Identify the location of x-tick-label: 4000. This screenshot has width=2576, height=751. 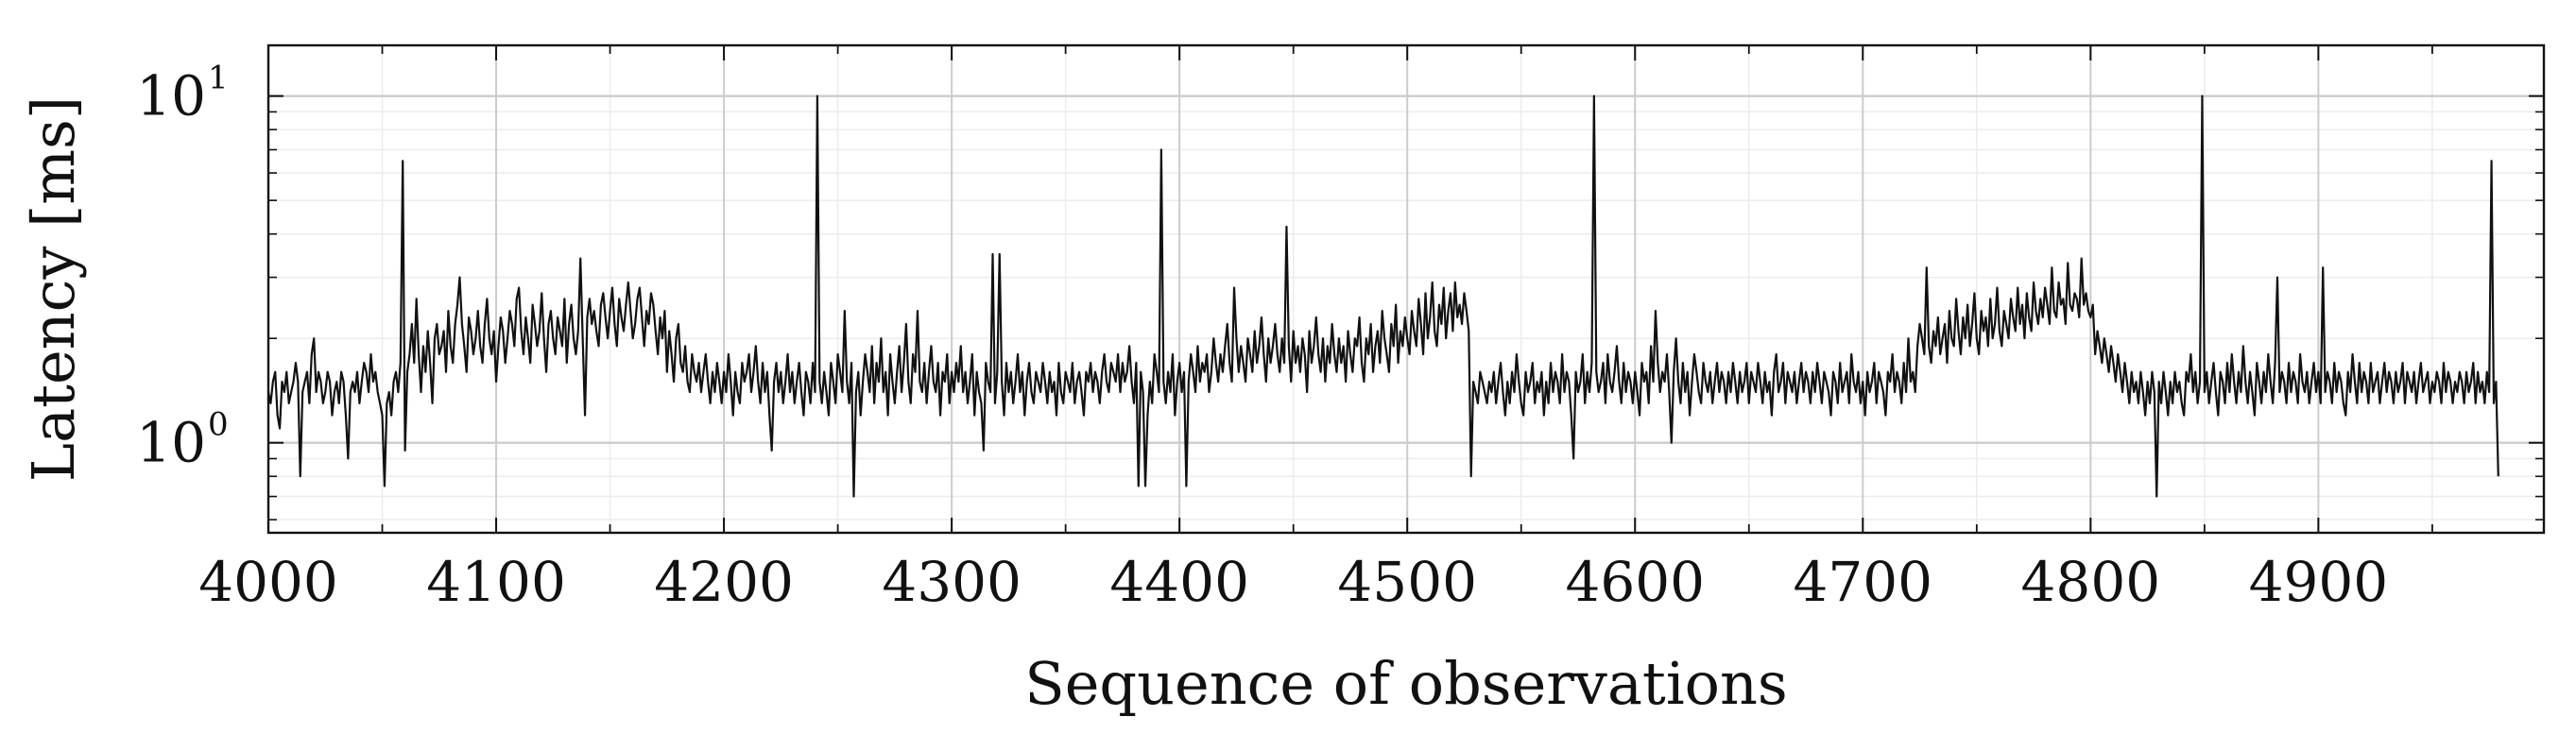
(268, 582).